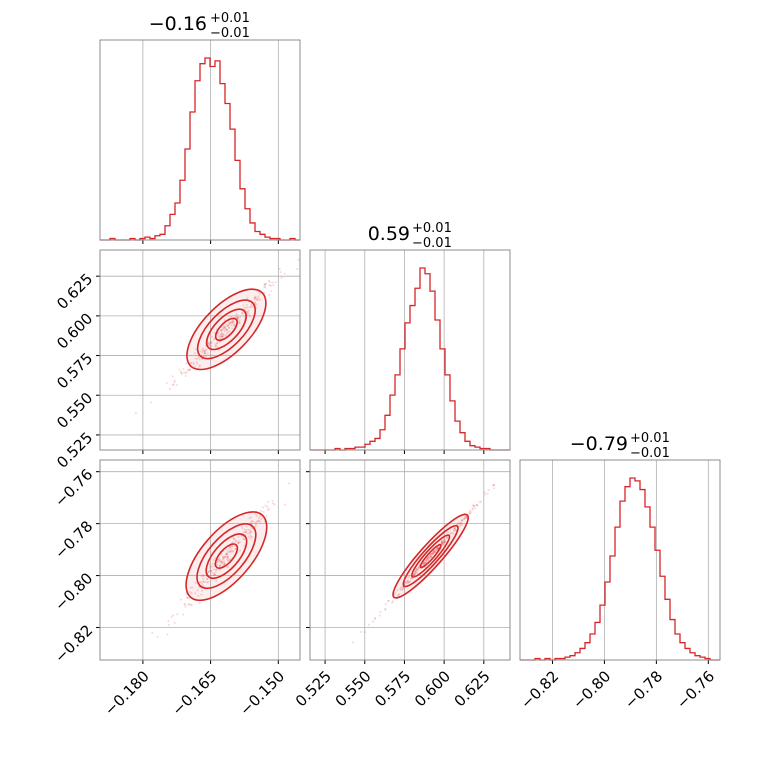 The height and width of the screenshot is (760, 760). I want to click on title-minus-1: −0.01, so click(432, 243).